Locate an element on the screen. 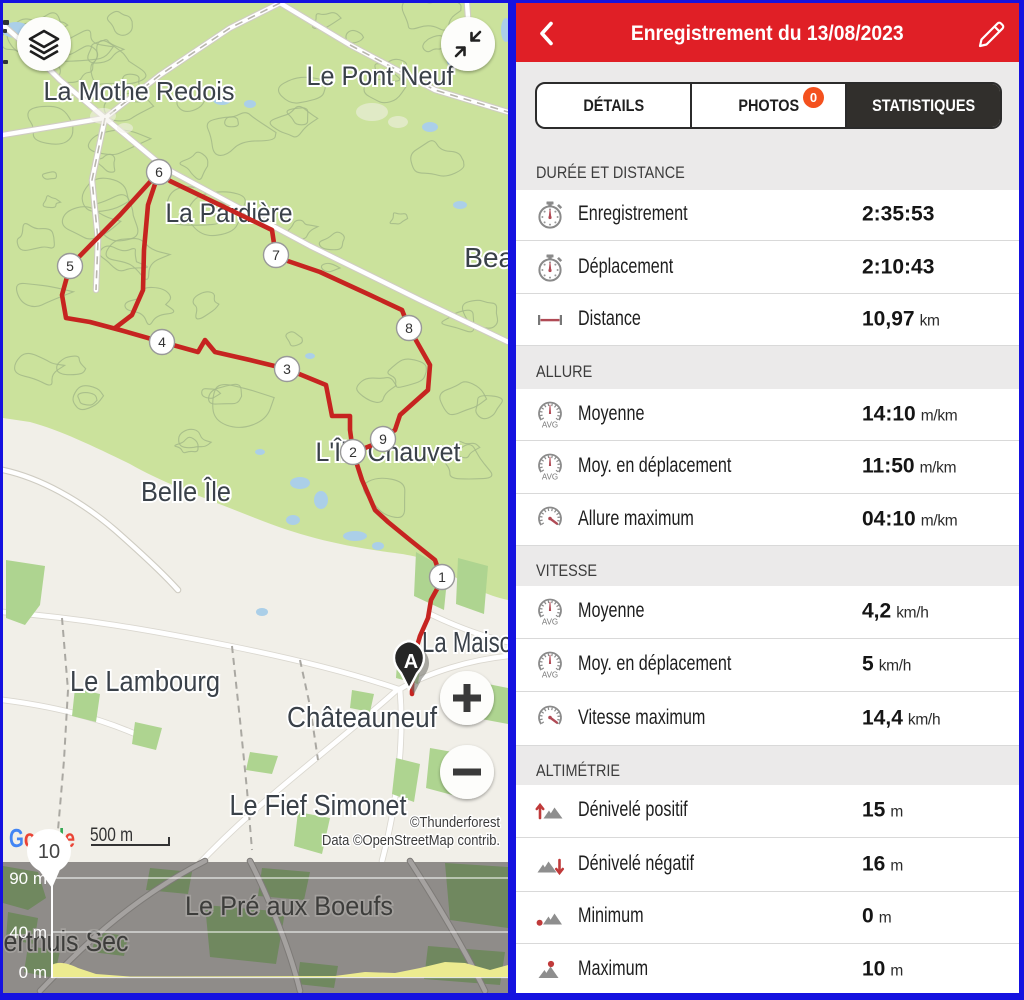  svg-text: 500 m is located at coordinates (111, 835).